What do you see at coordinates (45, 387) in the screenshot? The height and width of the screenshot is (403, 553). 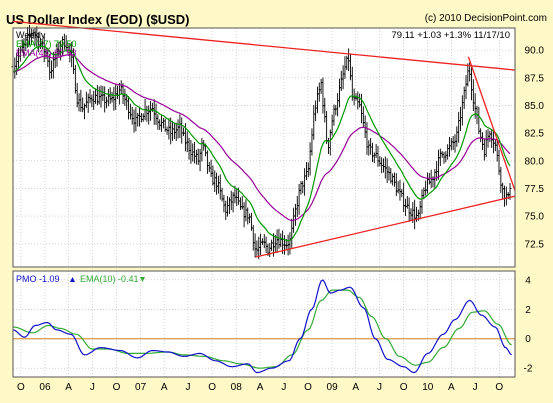 I see `x-tick-label: 06` at bounding box center [45, 387].